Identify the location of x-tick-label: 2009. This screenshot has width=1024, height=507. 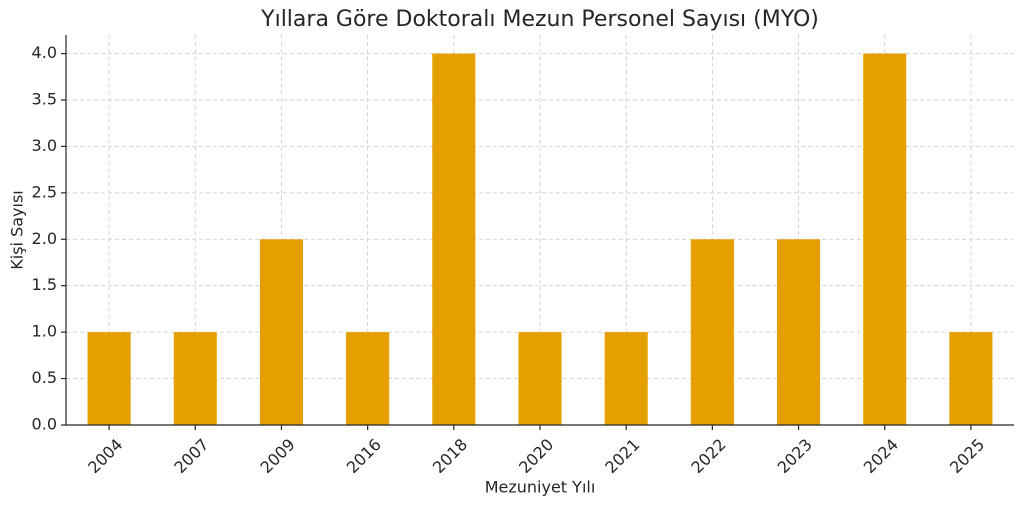
(278, 456).